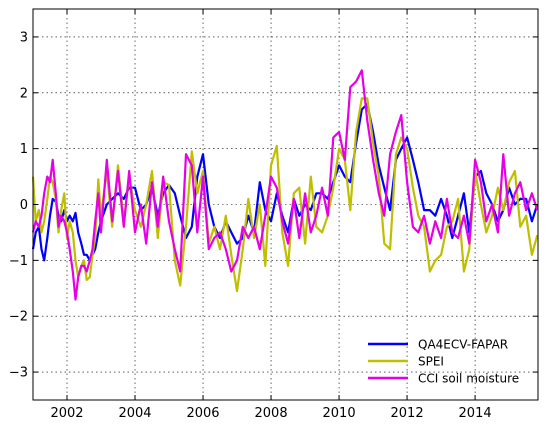 This screenshot has height=427, width=550. What do you see at coordinates (24, 93) in the screenshot?
I see `y-tick-label: 2` at bounding box center [24, 93].